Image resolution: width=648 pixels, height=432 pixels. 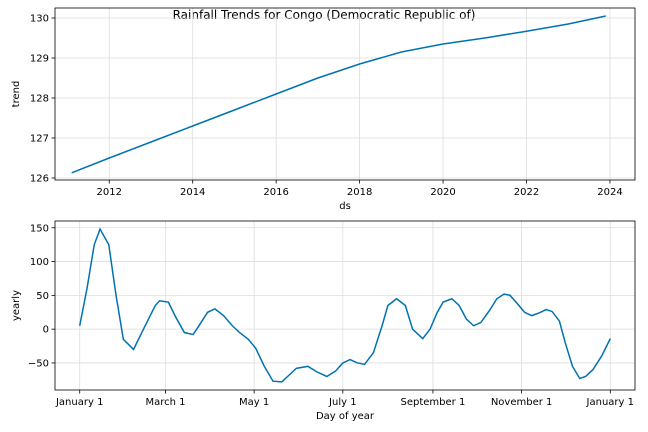 I want to click on yearly-xtick-label-0: January 1, so click(x=79, y=402).